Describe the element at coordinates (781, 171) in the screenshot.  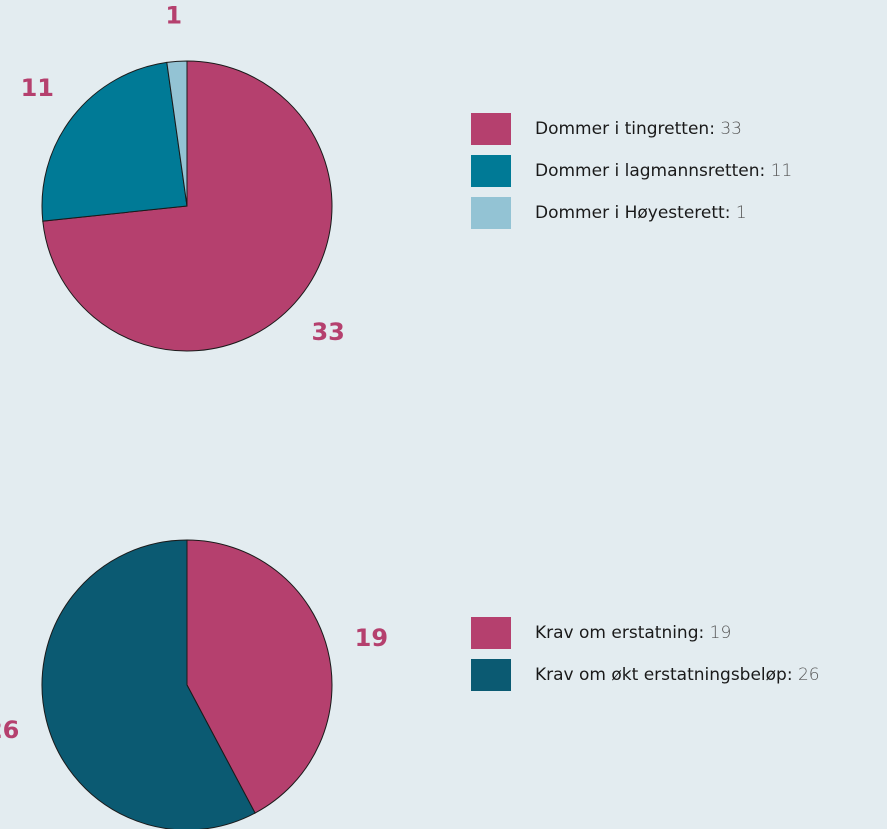
I see `legend-value: 11` at that location.